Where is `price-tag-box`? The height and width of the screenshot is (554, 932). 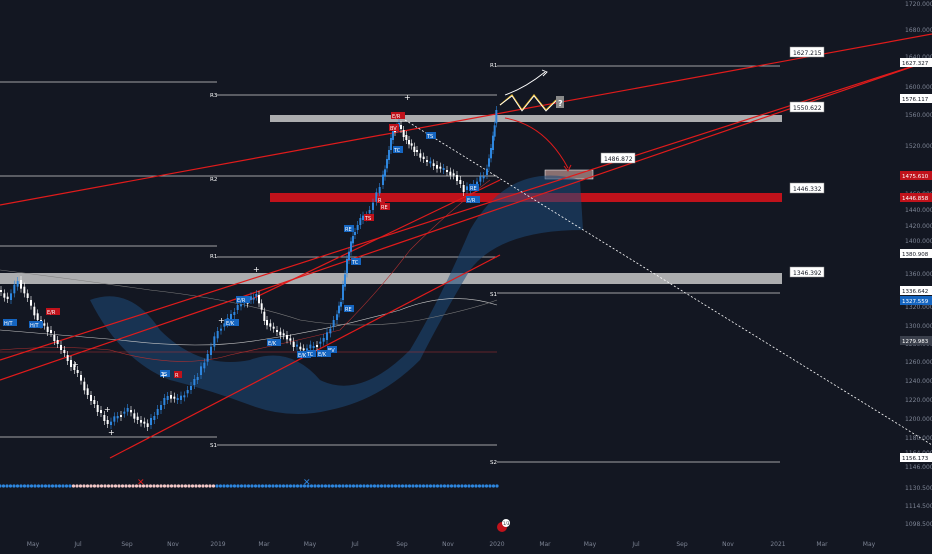
price-tag-box is located at coordinates (916, 457).